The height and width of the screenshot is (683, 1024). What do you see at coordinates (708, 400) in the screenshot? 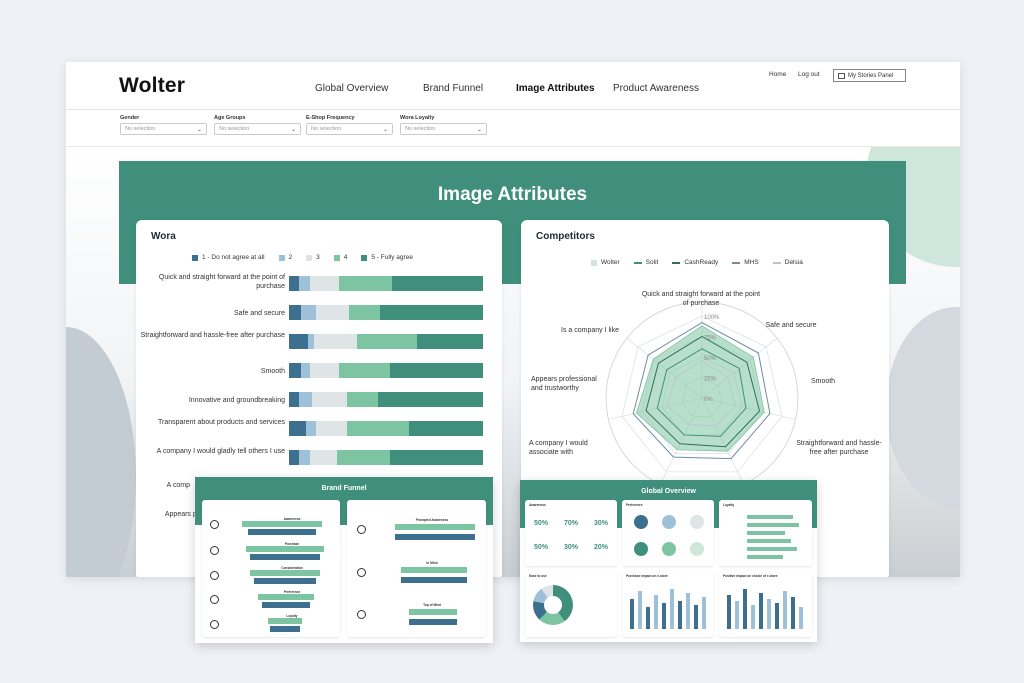
I see `radar-tick-label: 0%` at bounding box center [708, 400].